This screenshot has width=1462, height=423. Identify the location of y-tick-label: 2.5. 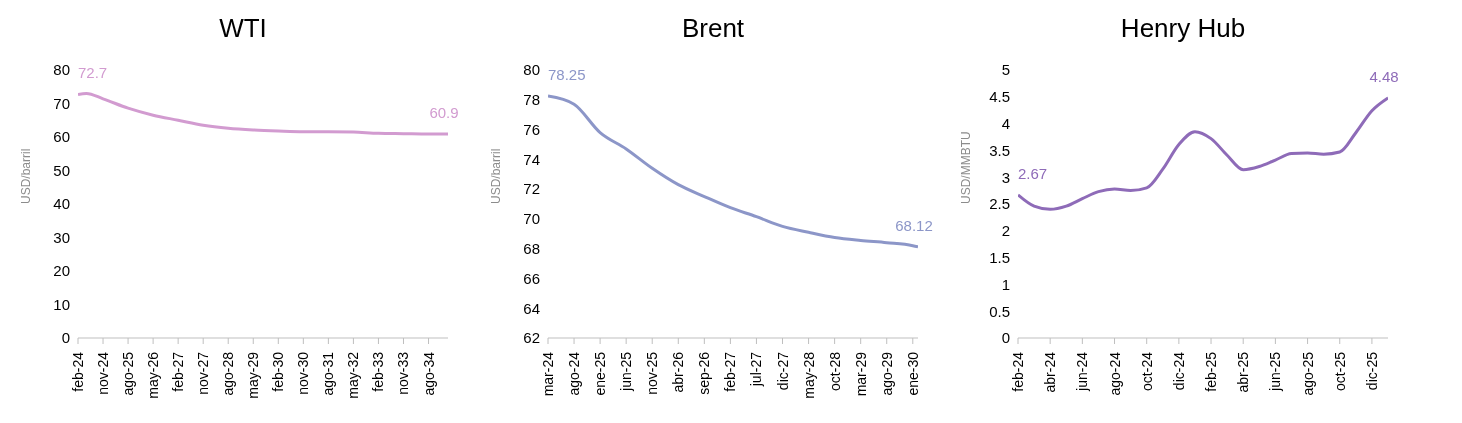
(999, 204).